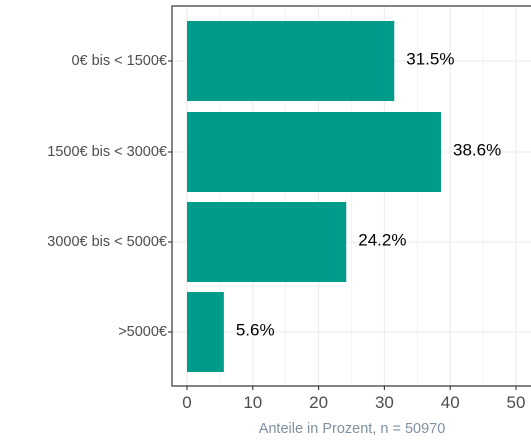 The width and height of the screenshot is (531, 444). Describe the element at coordinates (382, 239) in the screenshot. I see `data-label: 24.2%` at that location.